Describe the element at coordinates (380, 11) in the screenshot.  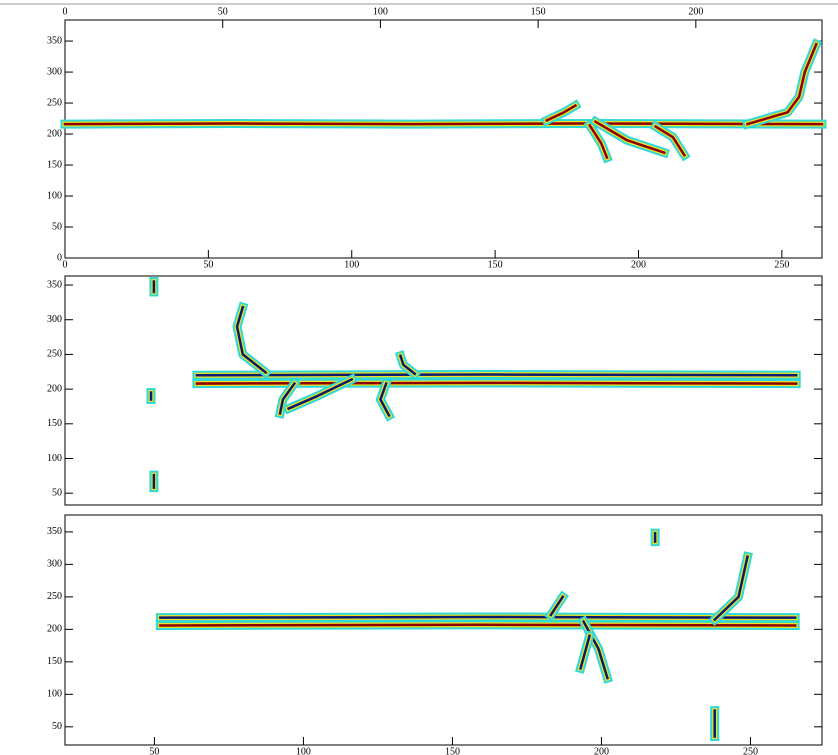
I see `x2-tick-label: 100` at that location.